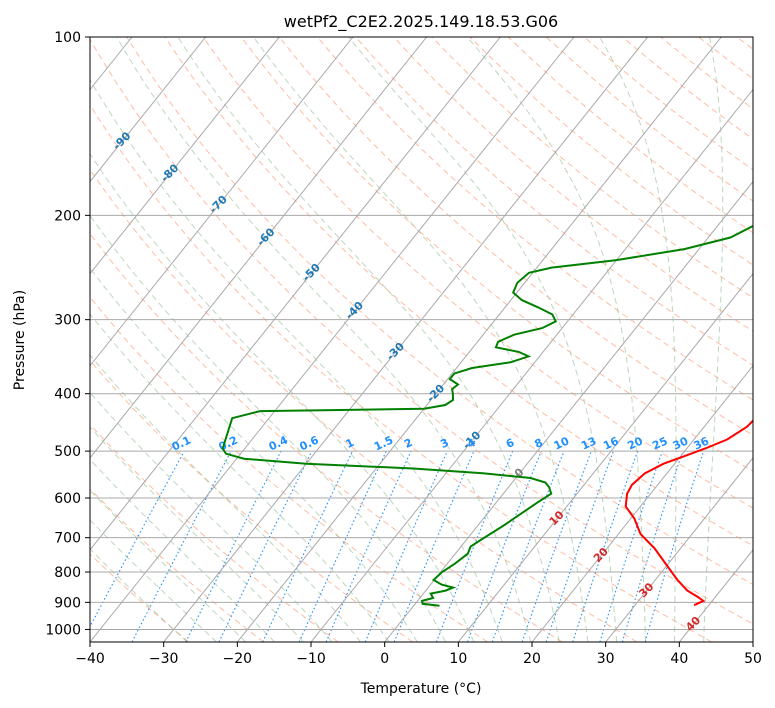 Image resolution: width=775 pixels, height=708 pixels. Describe the element at coordinates (311, 659) in the screenshot. I see `x-tick-label: −10` at that location.